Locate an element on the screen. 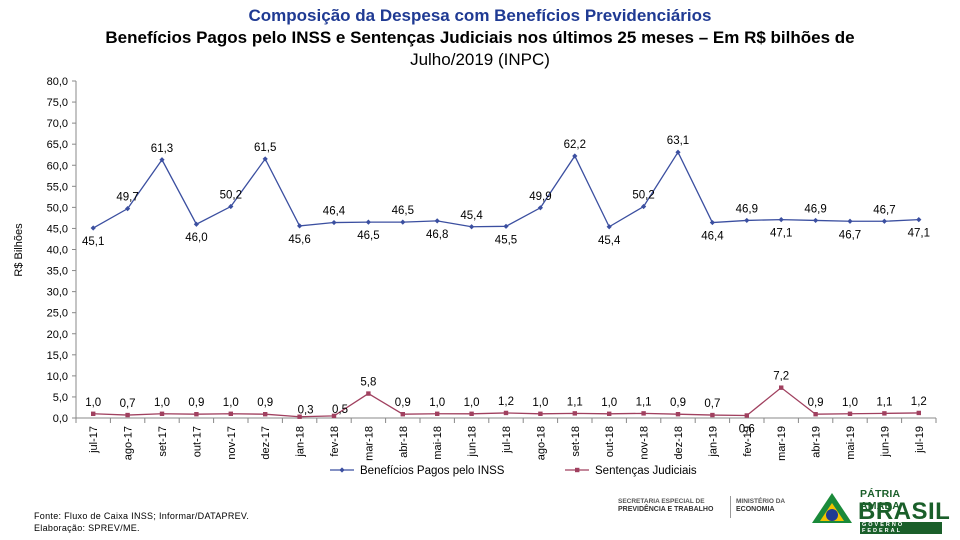 The image size is (960, 540). ministerio-line1: MINISTÉRIO DA is located at coordinates (761, 501).